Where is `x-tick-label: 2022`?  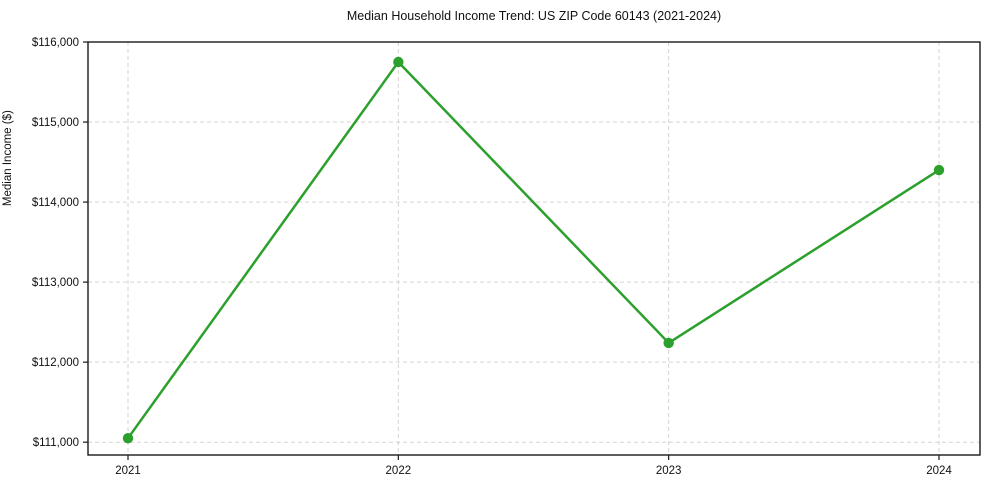 x-tick-label: 2022 is located at coordinates (399, 471).